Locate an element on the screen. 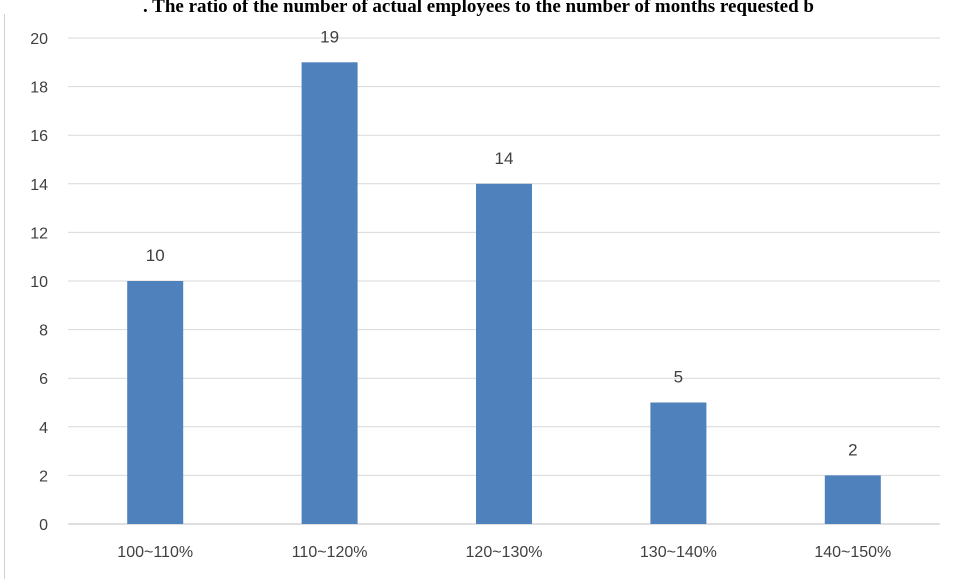 The height and width of the screenshot is (579, 957). data-label: 2 is located at coordinates (852, 449).